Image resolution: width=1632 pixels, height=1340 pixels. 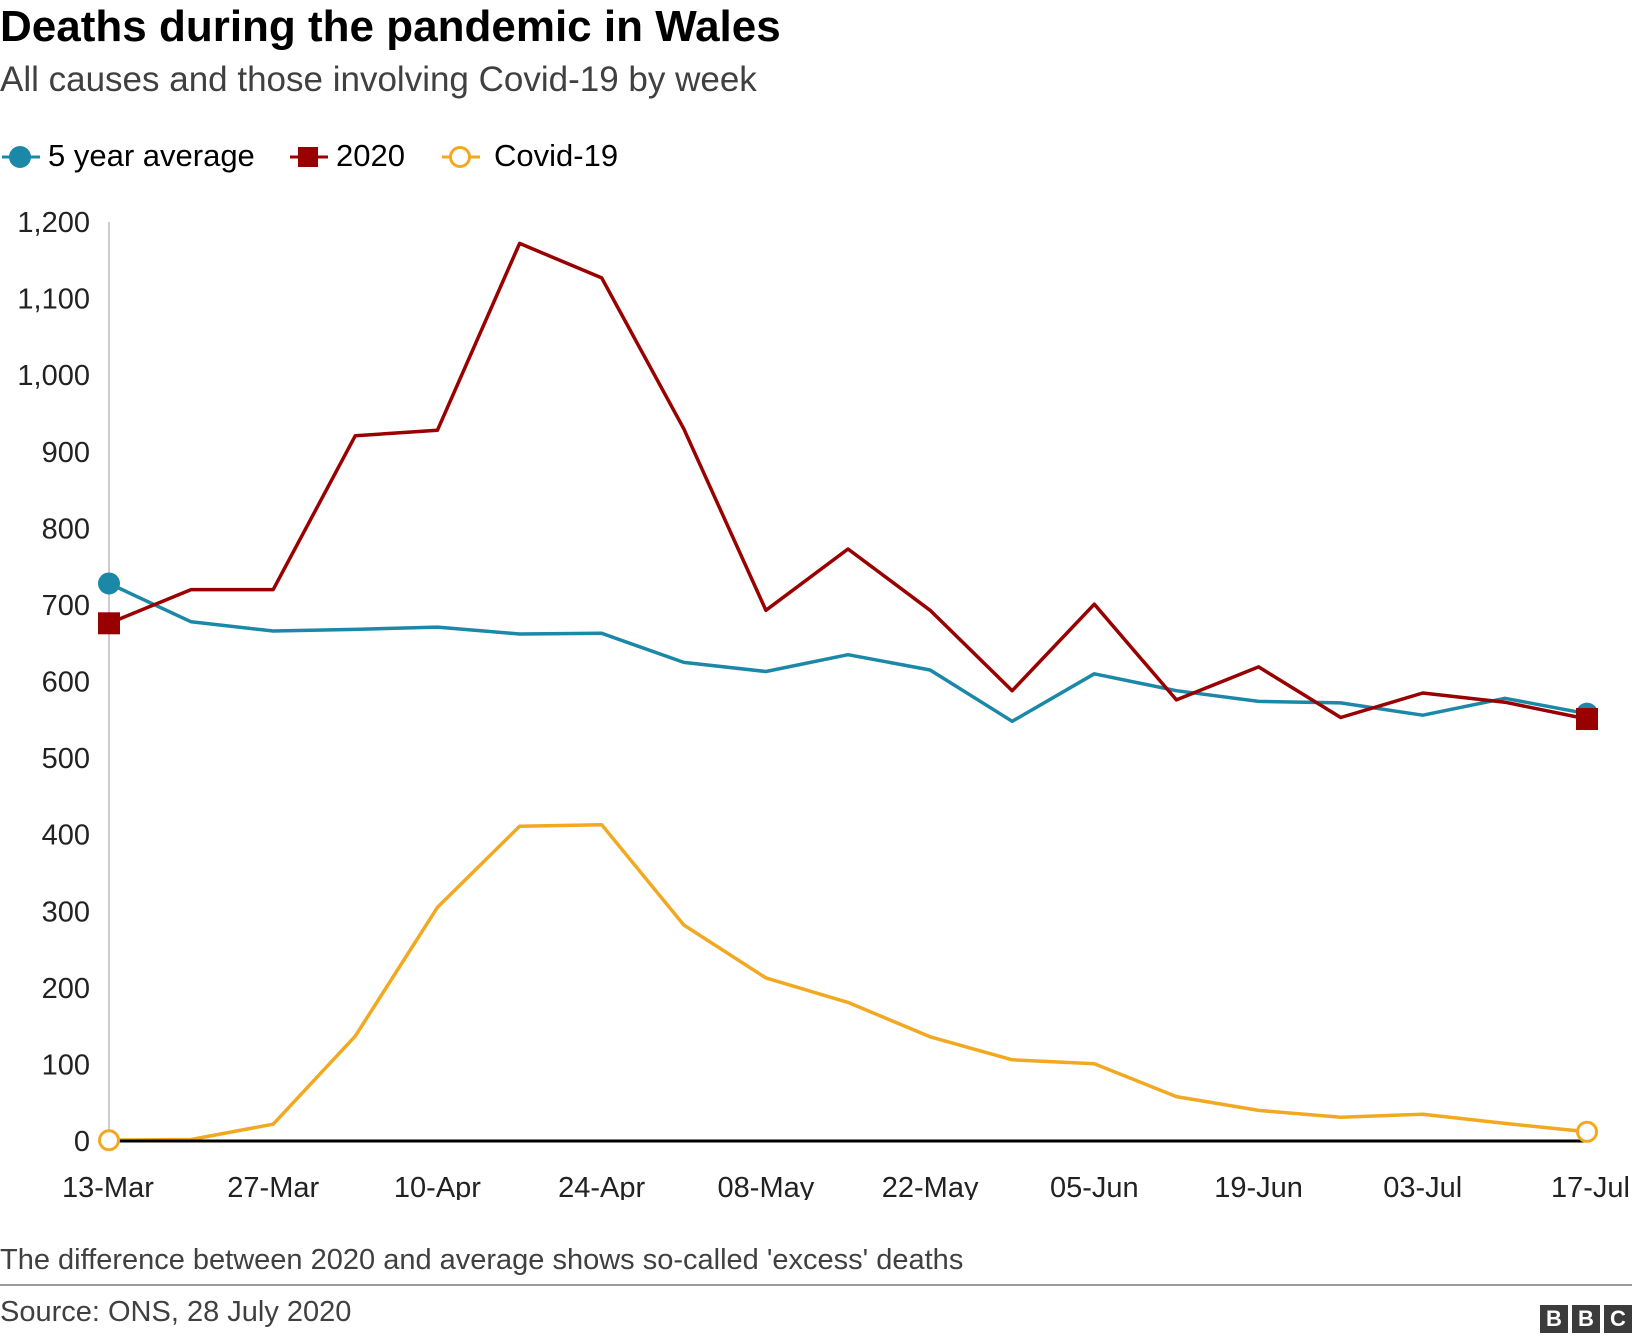 What do you see at coordinates (848, 652) in the screenshot?
I see `series-line-average` at bounding box center [848, 652].